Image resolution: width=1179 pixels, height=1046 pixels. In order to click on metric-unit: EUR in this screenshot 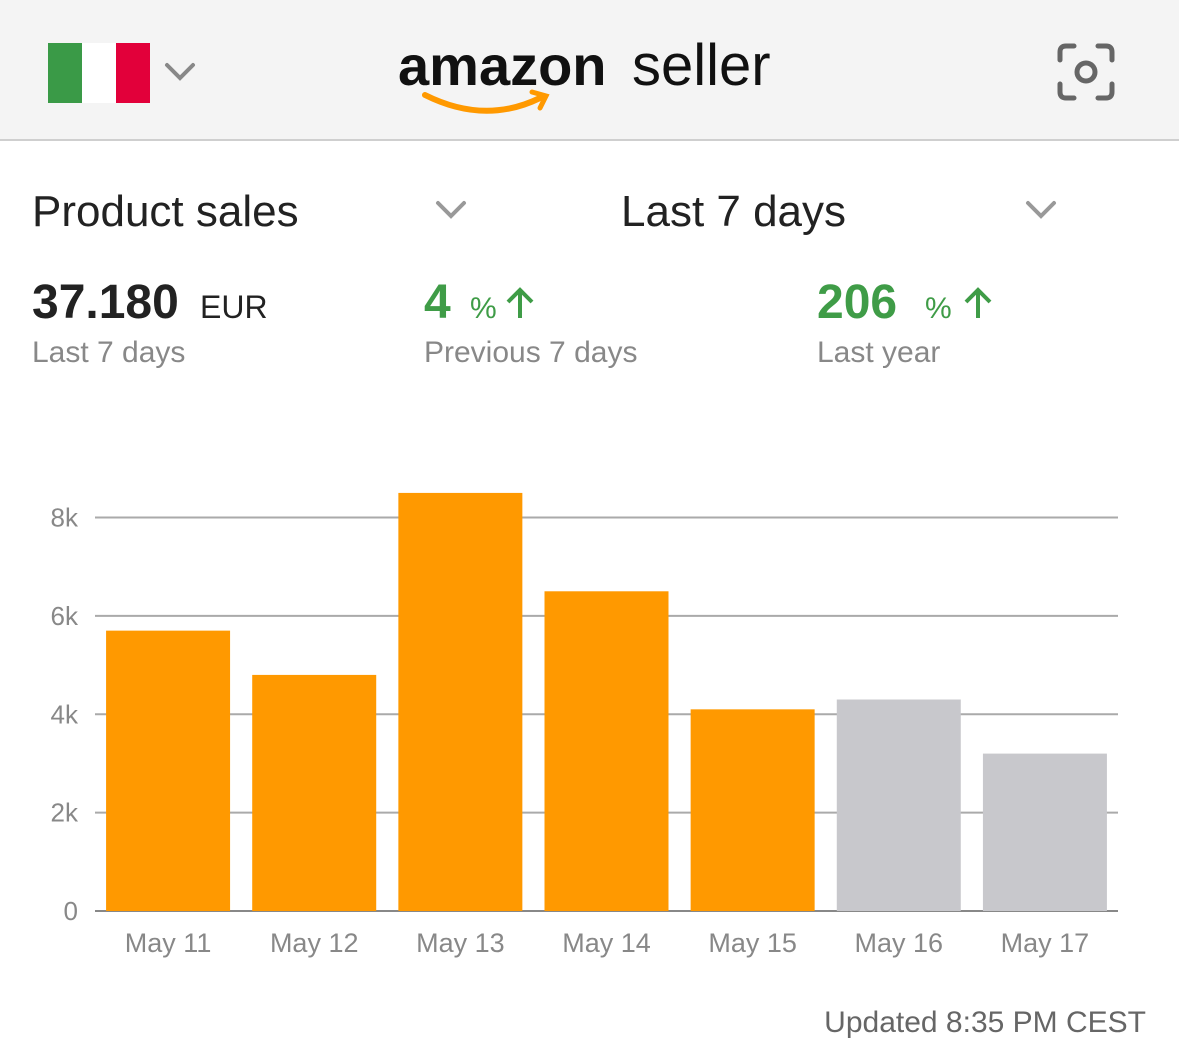, I will do `click(234, 307)`.